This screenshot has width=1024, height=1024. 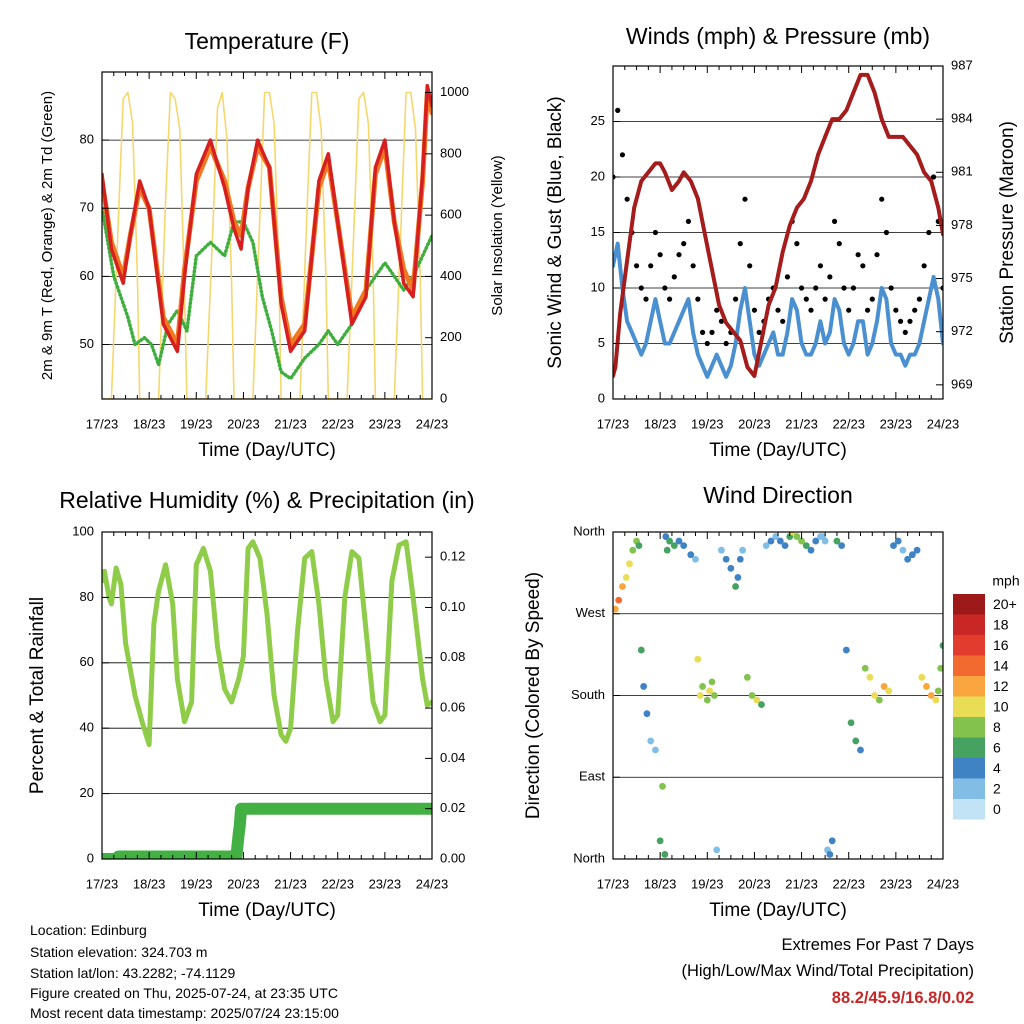 What do you see at coordinates (598, 286) in the screenshot?
I see `y-tick-label: 10` at bounding box center [598, 286].